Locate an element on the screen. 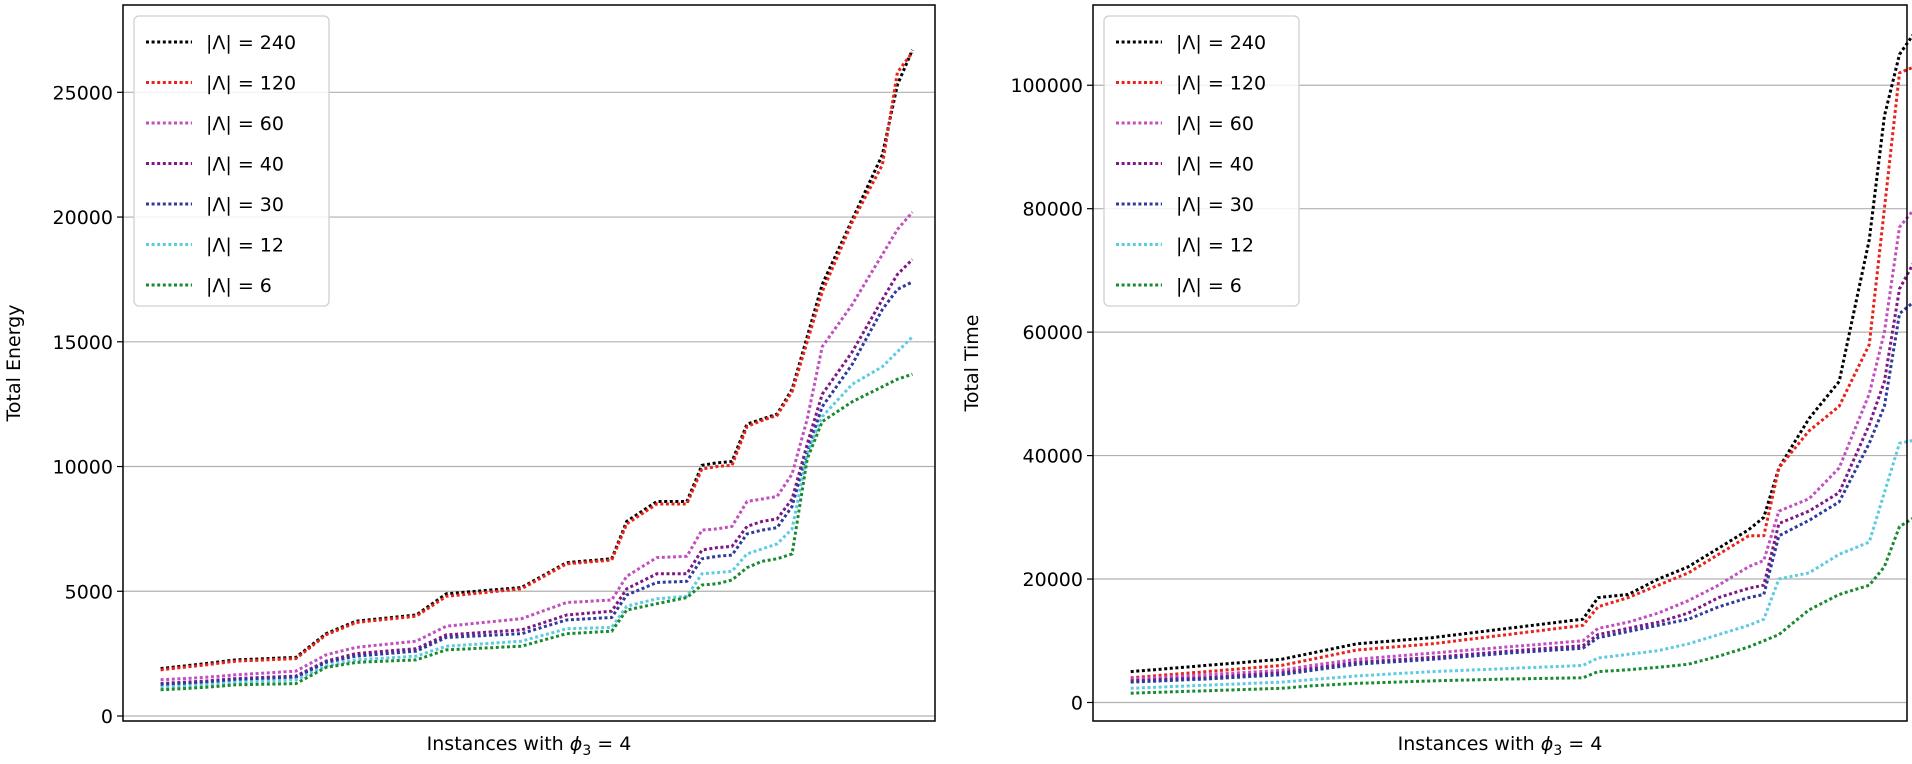 The width and height of the screenshot is (1912, 764). y-axis-label: Total Time is located at coordinates (972, 364).